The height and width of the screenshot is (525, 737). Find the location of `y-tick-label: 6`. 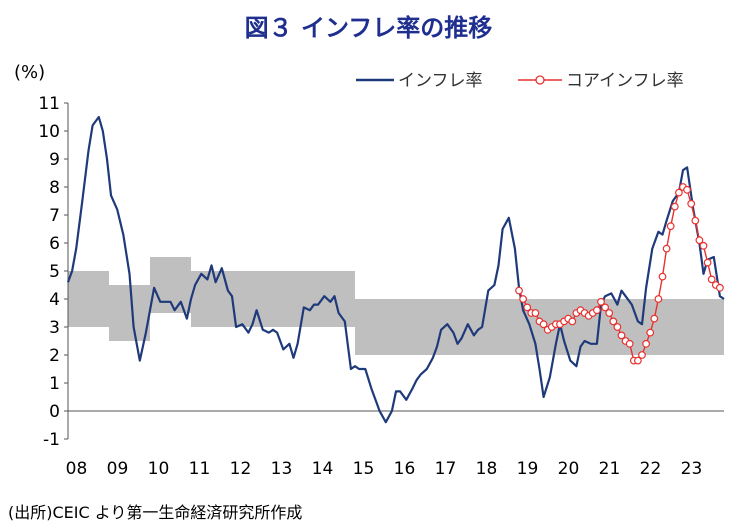

y-tick-label: 6 is located at coordinates (54, 244).